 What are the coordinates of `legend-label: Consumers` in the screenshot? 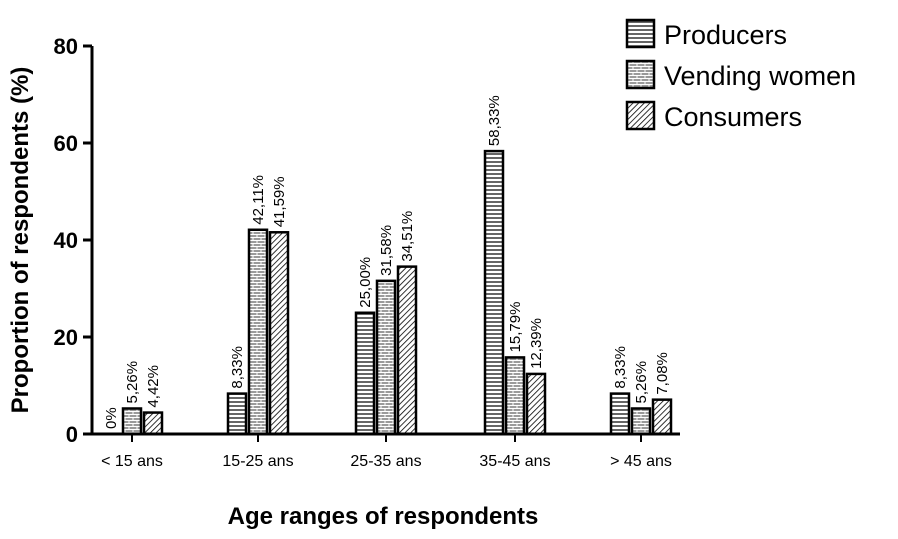 It's located at (733, 117).